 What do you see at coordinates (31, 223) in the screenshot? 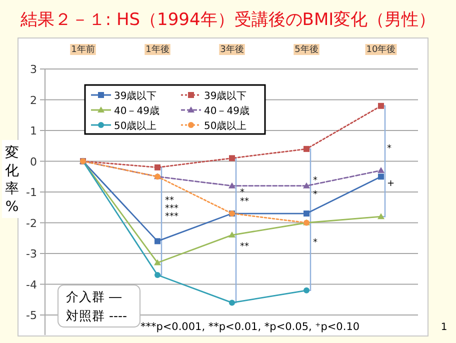
I see `y-tick-label: -2` at bounding box center [31, 223].